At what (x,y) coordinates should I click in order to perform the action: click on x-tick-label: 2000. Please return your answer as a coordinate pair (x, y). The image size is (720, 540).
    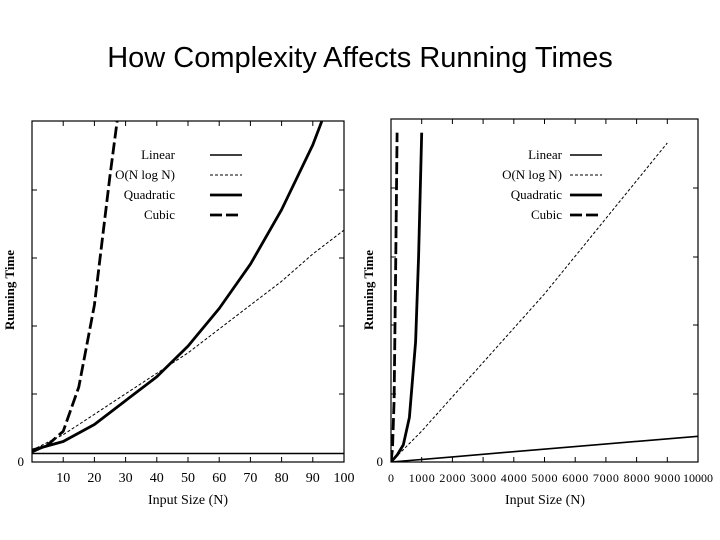
    Looking at the image, I should click on (452, 478).